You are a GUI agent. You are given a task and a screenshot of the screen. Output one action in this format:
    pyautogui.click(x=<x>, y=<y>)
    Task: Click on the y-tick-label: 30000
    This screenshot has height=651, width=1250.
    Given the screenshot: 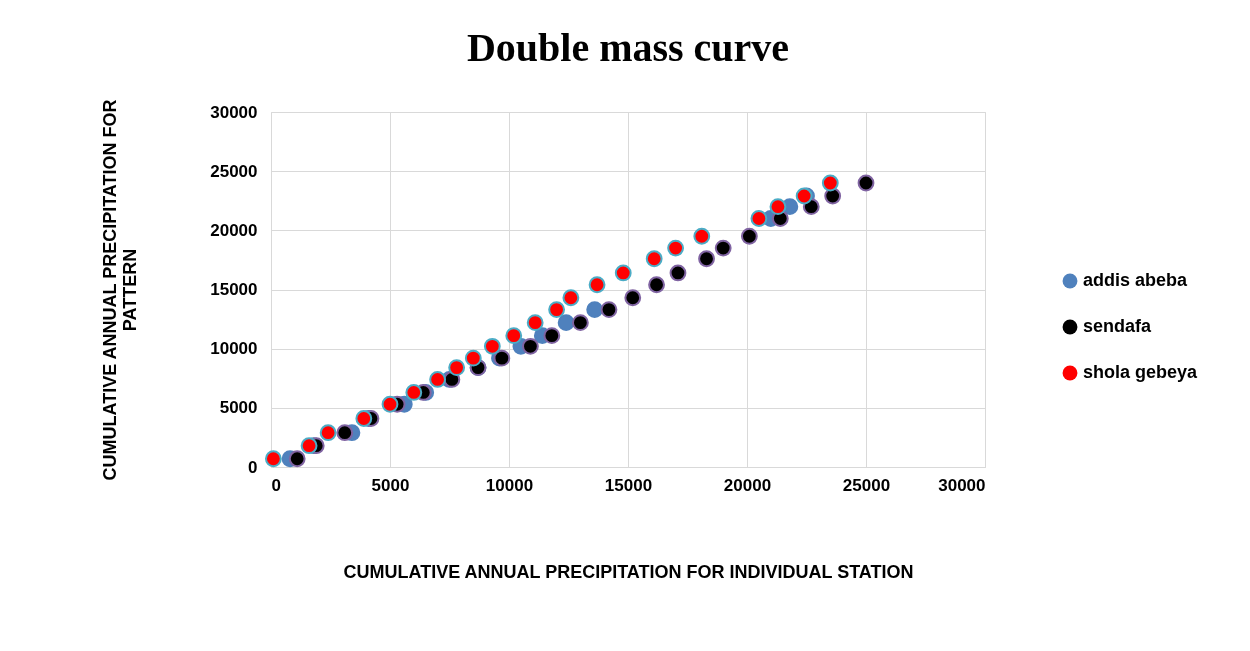 What is the action you would take?
    pyautogui.click(x=234, y=112)
    